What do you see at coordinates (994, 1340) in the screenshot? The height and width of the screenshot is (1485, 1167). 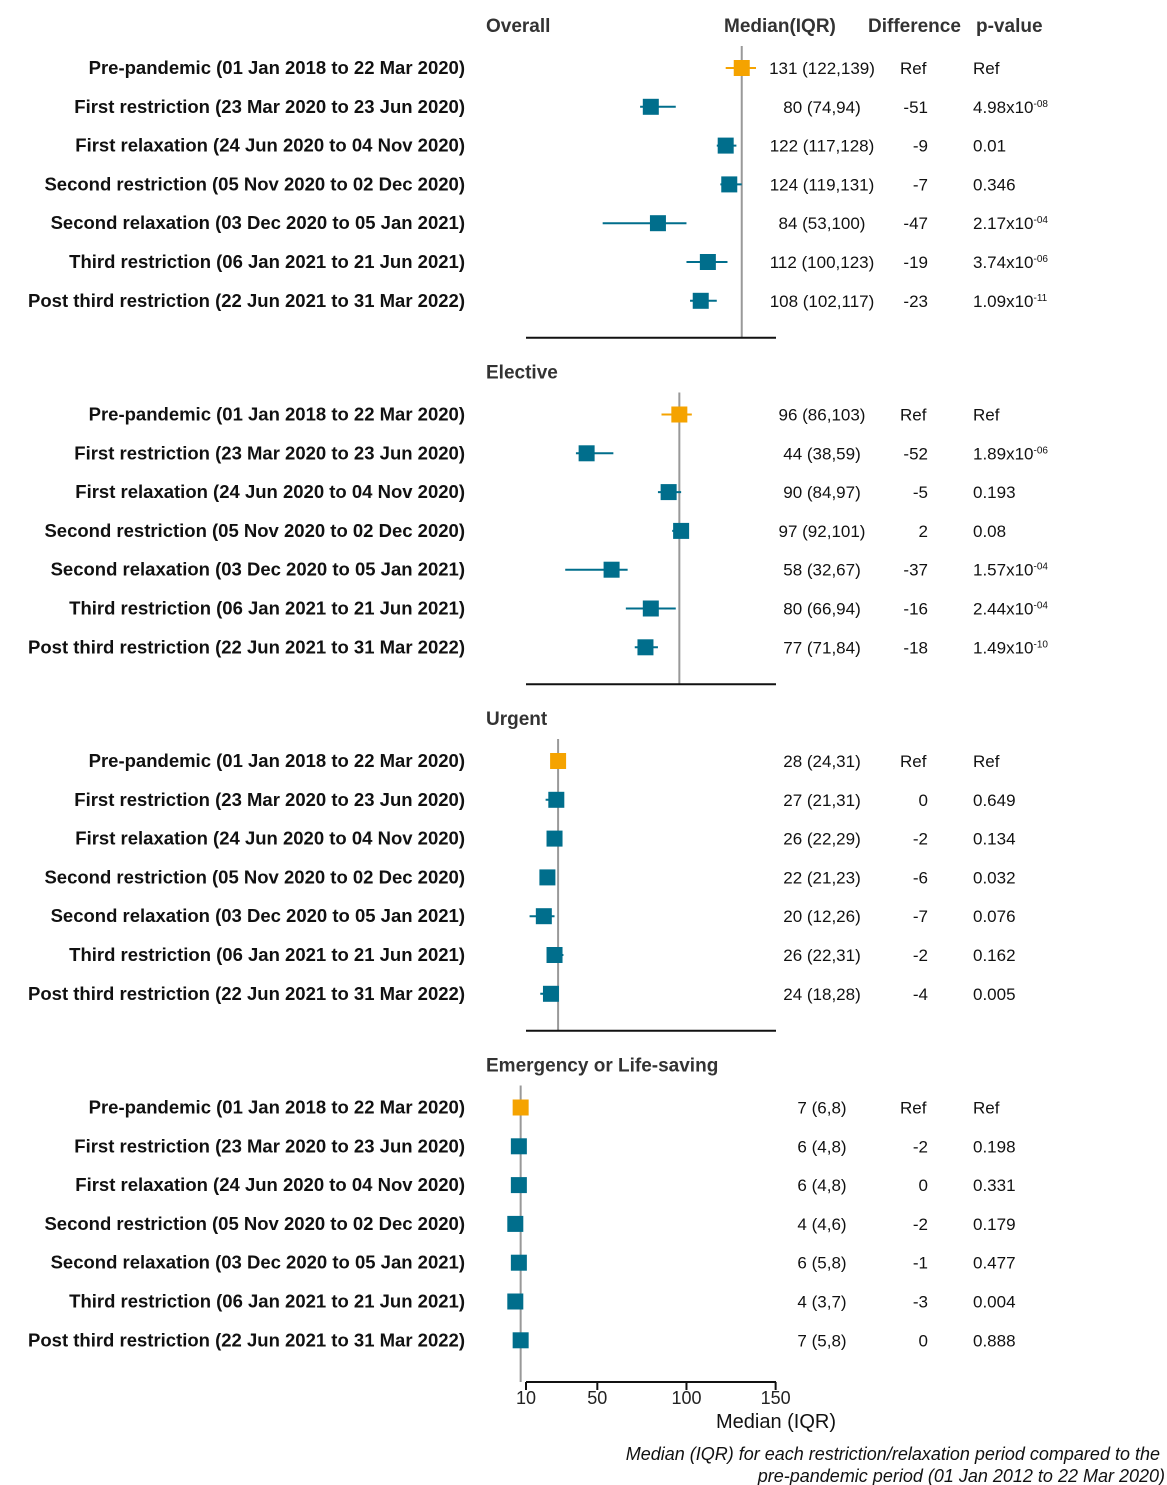 I see `p-value: 0.888` at bounding box center [994, 1340].